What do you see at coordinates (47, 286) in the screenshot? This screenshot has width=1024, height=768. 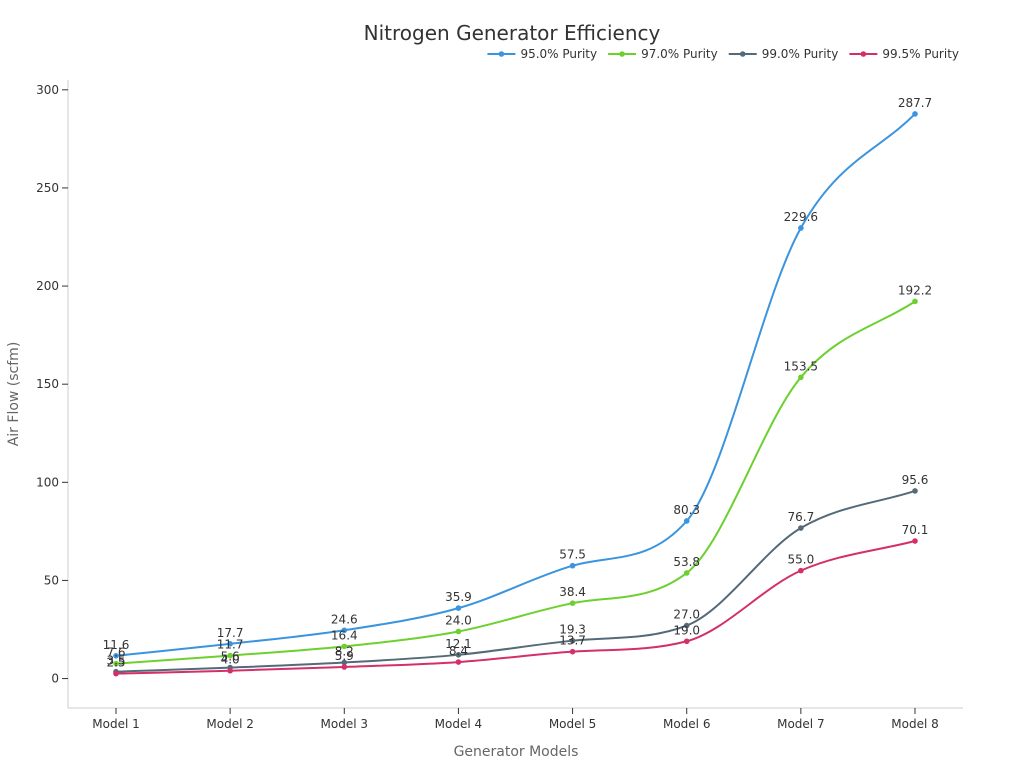 I see `y-tick-label: 200` at bounding box center [47, 286].